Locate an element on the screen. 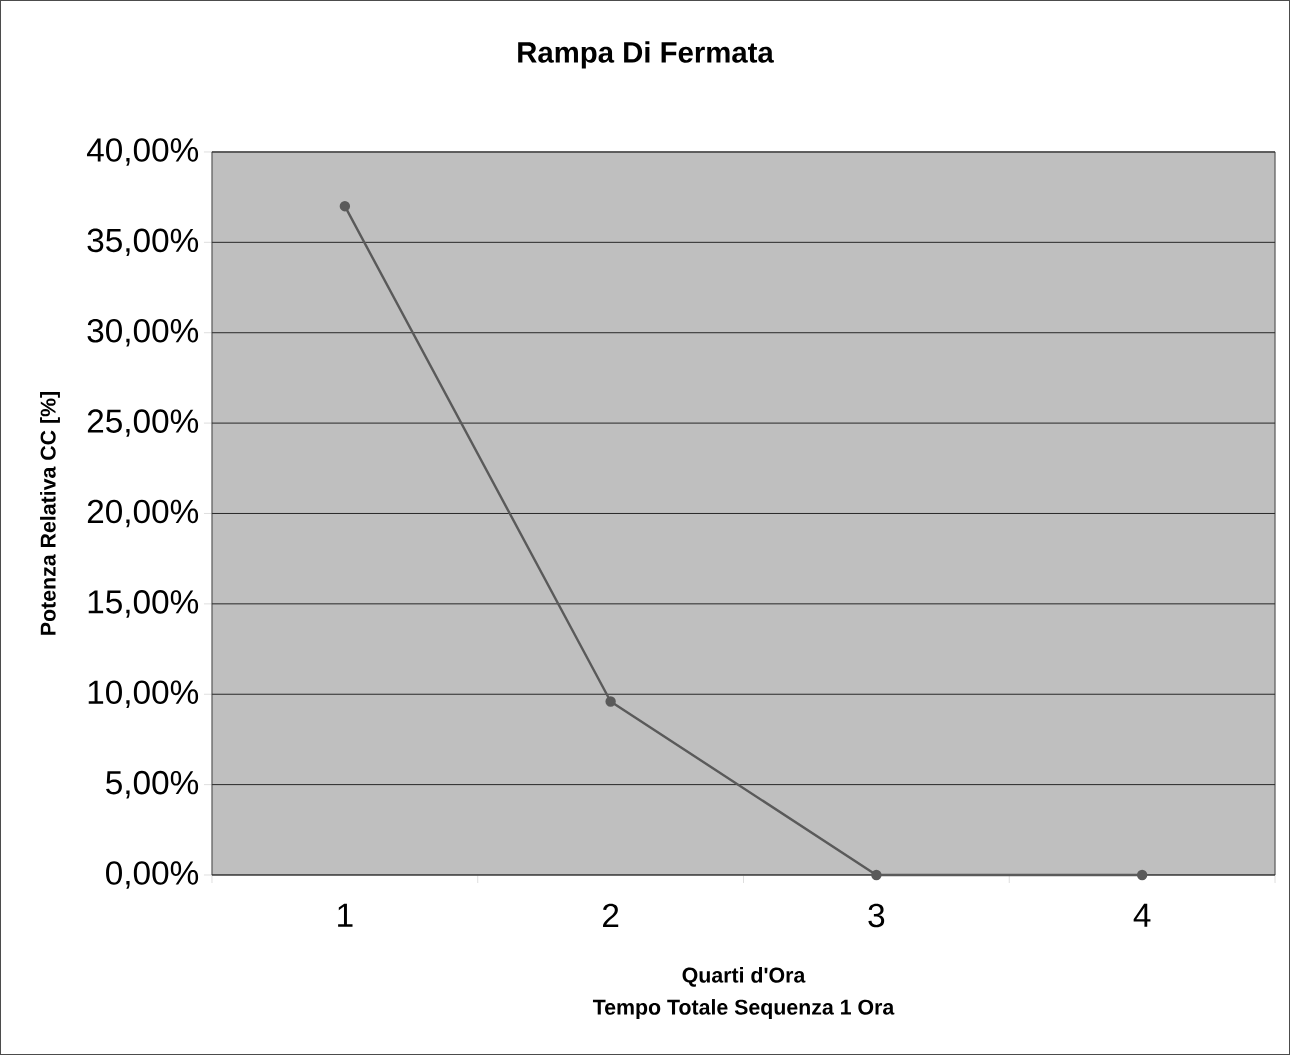  y-tick-label: 15,00% is located at coordinates (143, 604).